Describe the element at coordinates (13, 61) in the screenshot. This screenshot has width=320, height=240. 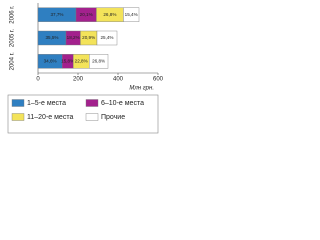
I see `y-tick-label: 2004 г.` at that location.